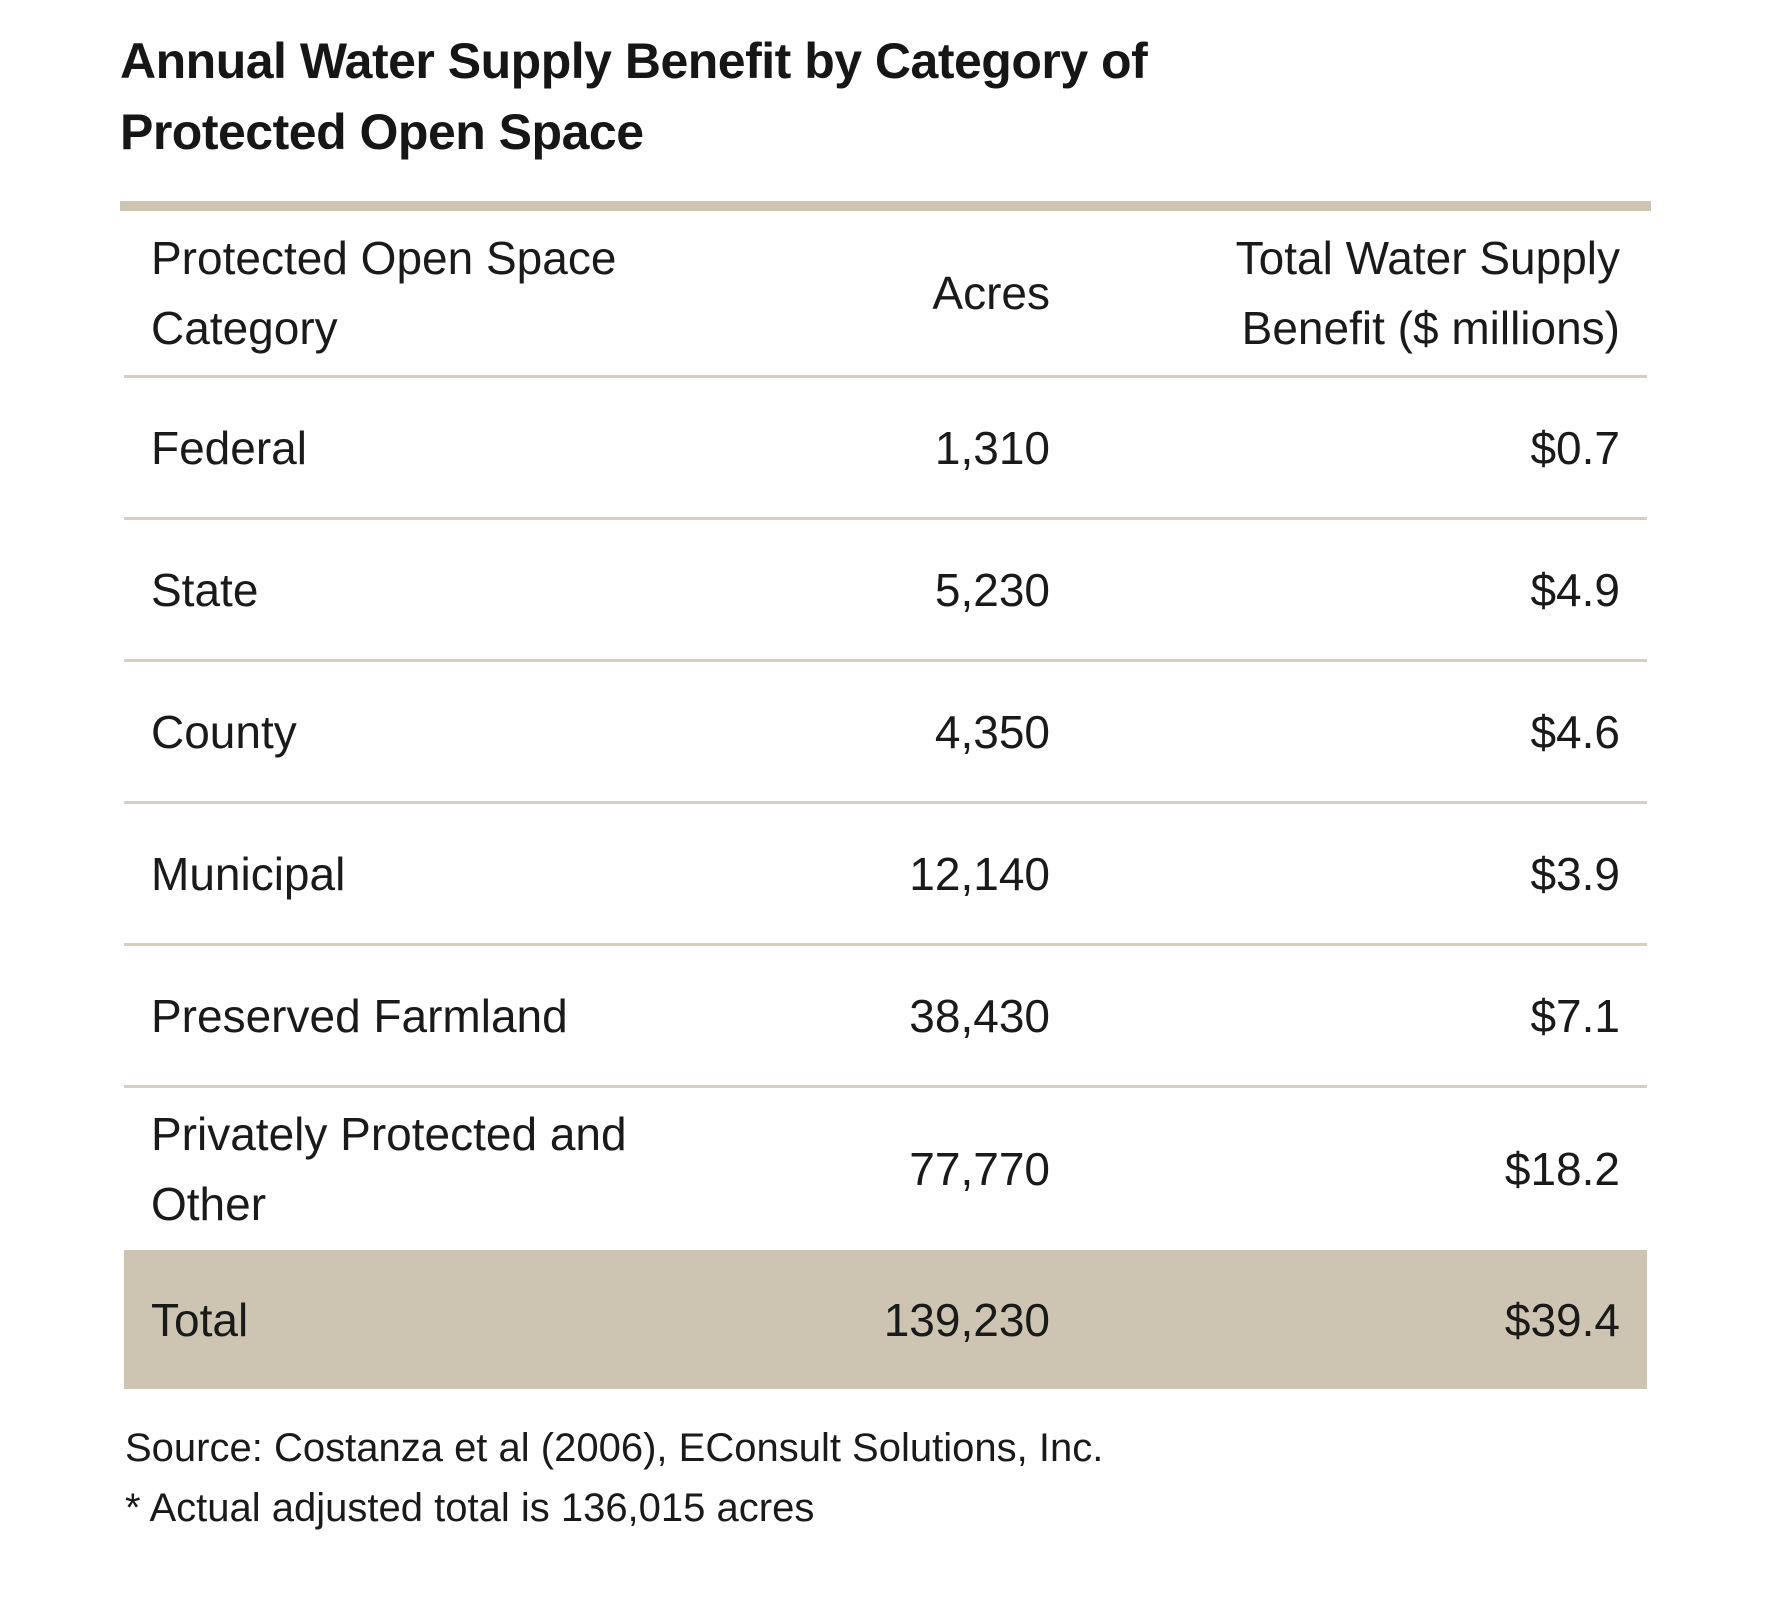  I want to click on table-row: State 5,230 $4.9, so click(885, 591).